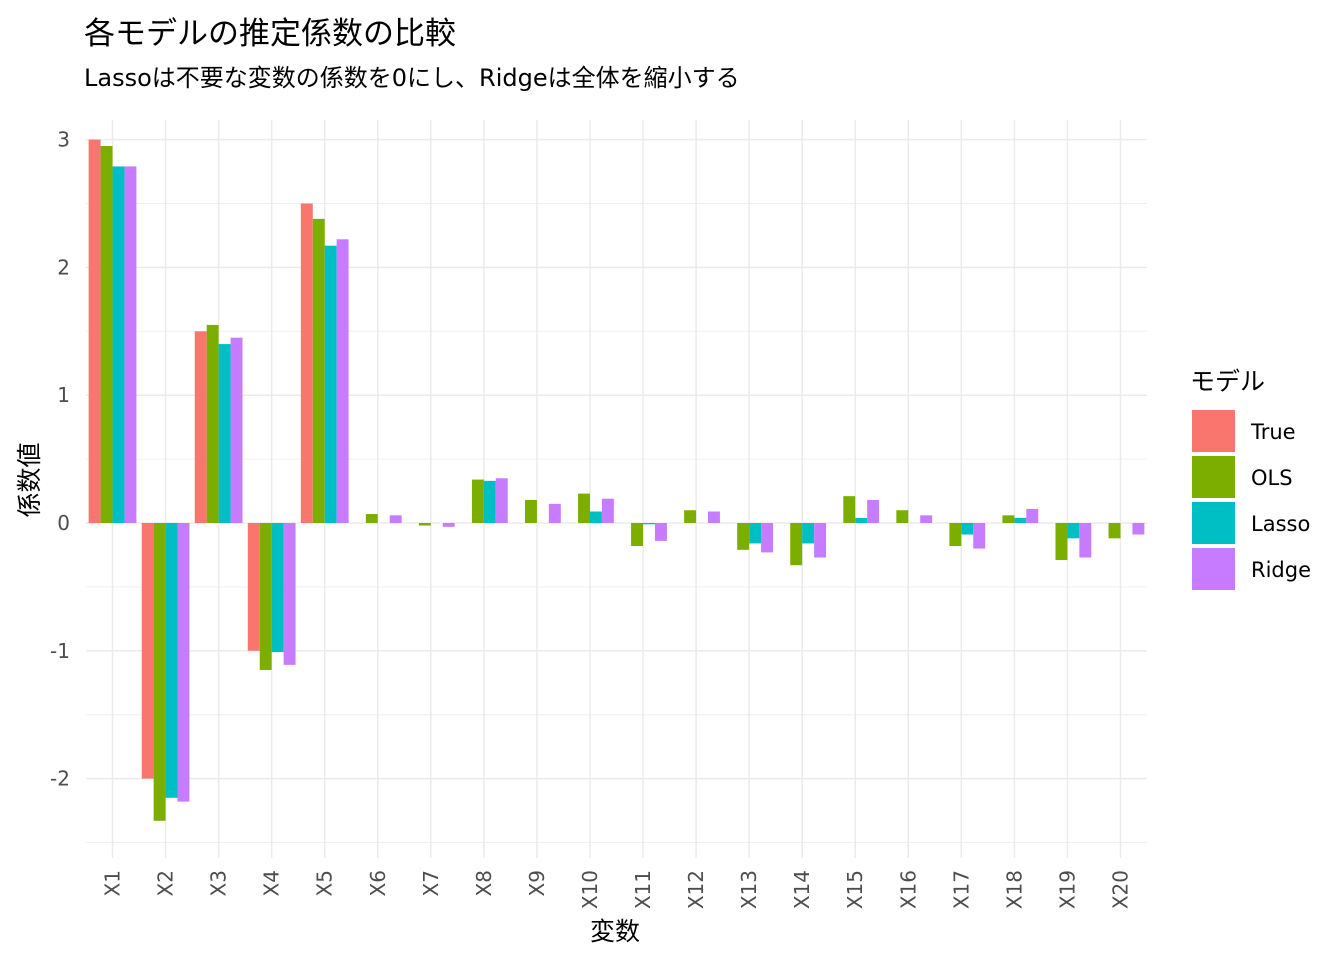  Describe the element at coordinates (1014, 889) in the screenshot. I see `x-tick-label: X18` at that location.